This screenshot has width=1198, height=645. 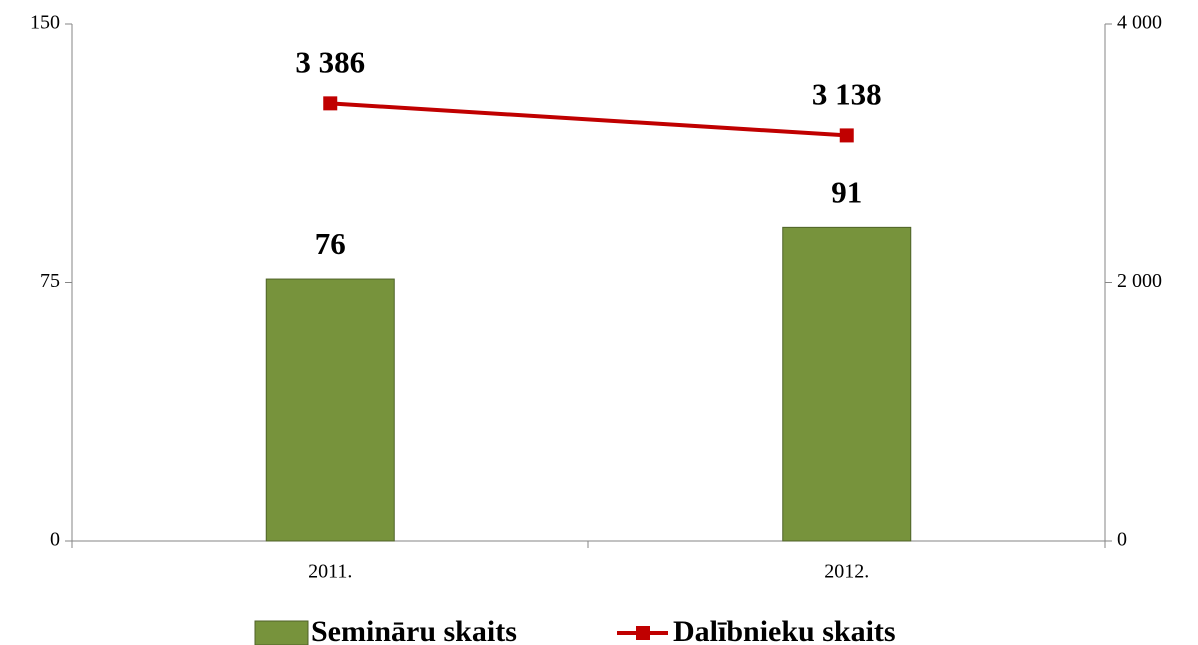 What do you see at coordinates (330, 243) in the screenshot?
I see `value-label: 76` at bounding box center [330, 243].